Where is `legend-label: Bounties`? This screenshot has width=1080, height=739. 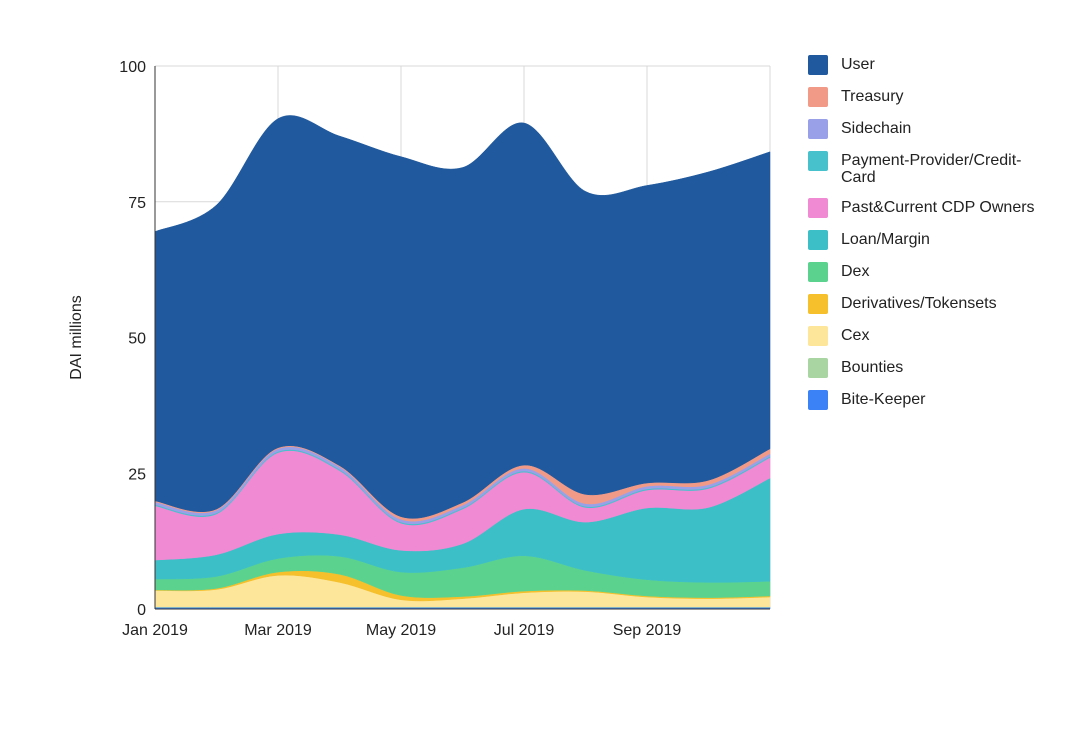
legend-label: Bounties is located at coordinates (872, 367).